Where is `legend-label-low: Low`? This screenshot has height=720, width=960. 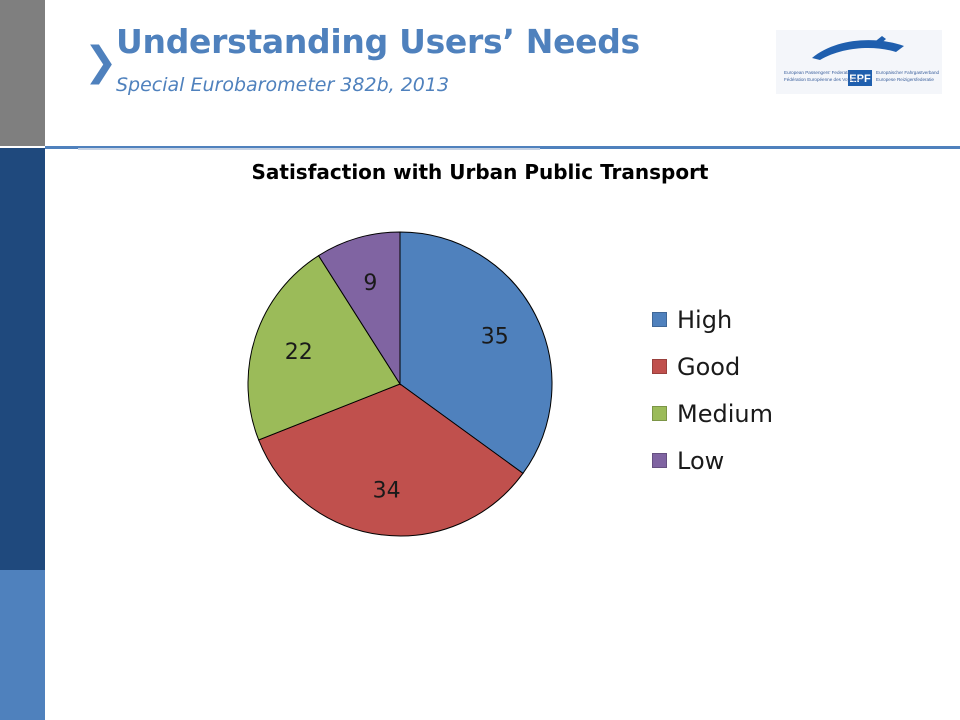
legend-label-low: Low is located at coordinates (701, 460).